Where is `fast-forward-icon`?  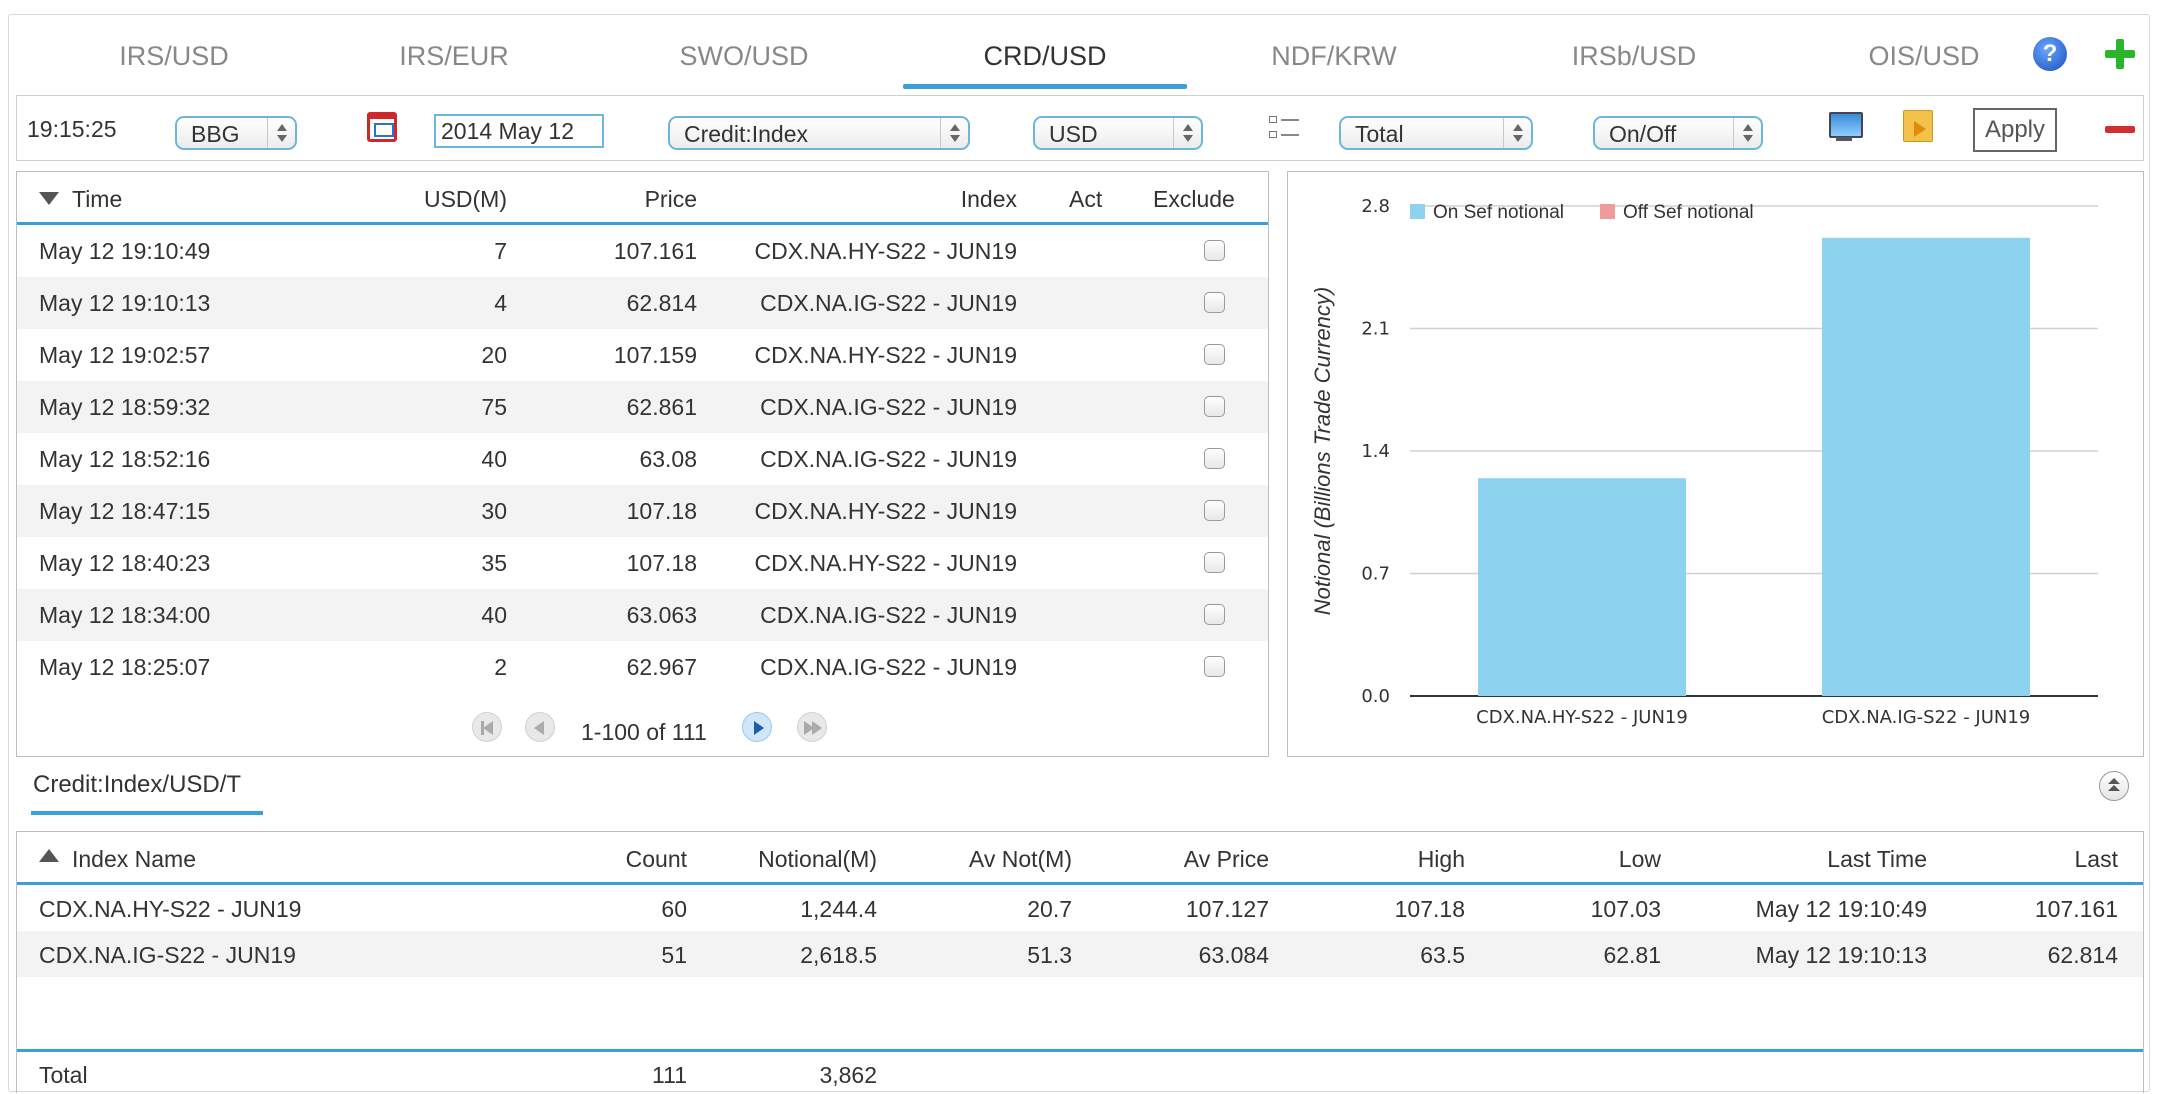
fast-forward-icon is located at coordinates (809, 728).